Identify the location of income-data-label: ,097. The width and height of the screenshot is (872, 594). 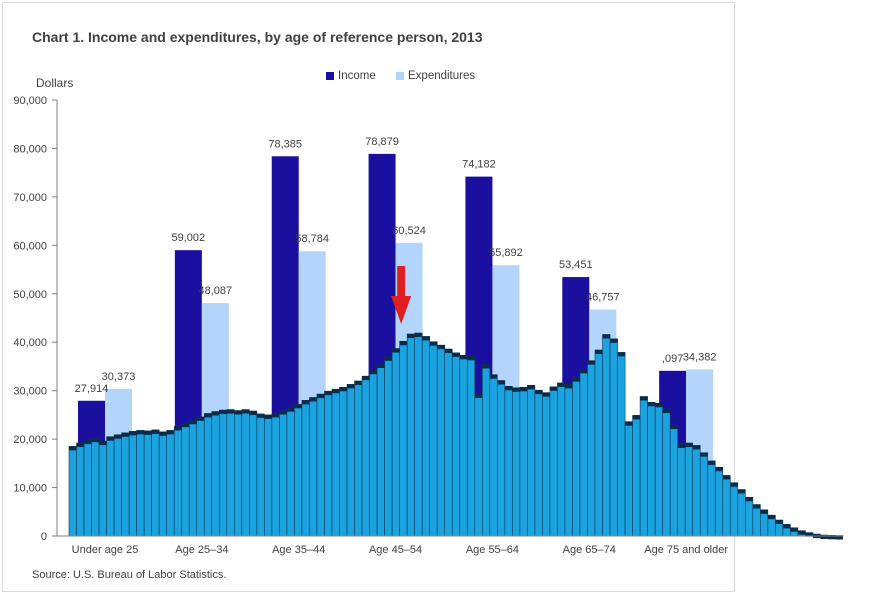
(672, 359).